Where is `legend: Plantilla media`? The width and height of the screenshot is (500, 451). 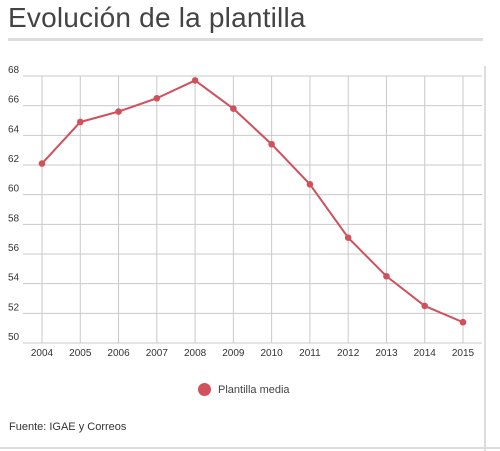 legend: Plantilla media is located at coordinates (244, 389).